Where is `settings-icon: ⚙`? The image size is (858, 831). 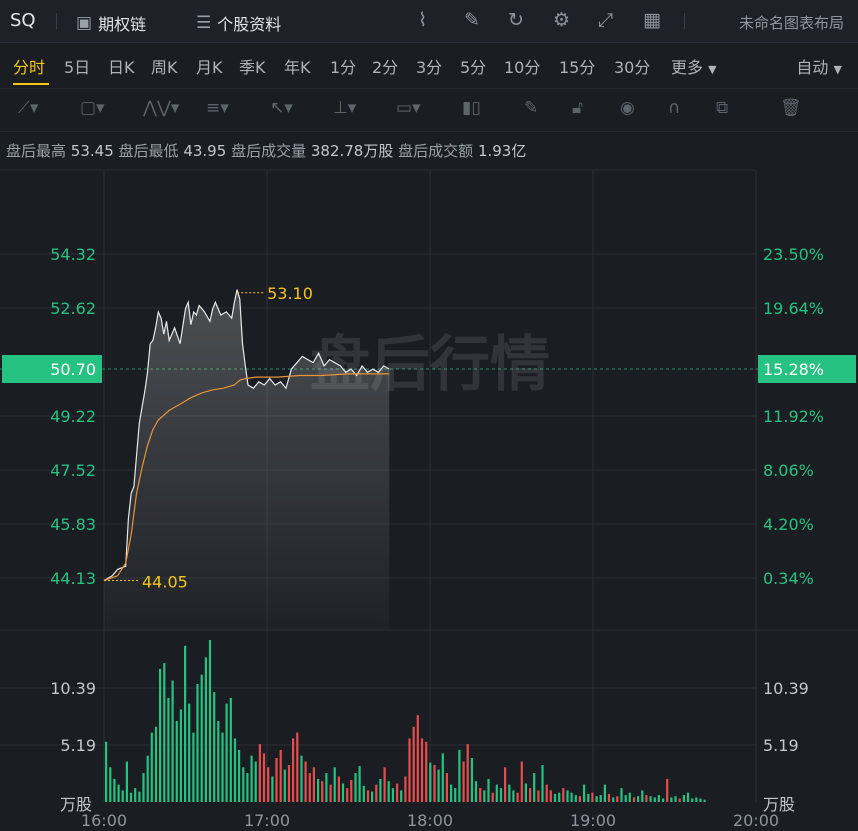 settings-icon: ⚙ is located at coordinates (562, 20).